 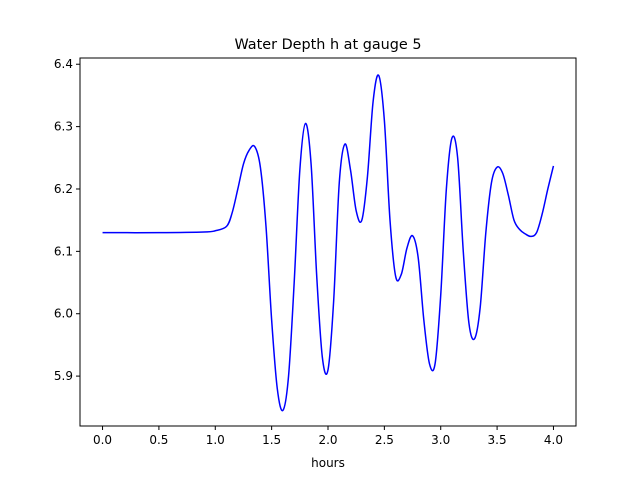 I want to click on x-tick-label: 0.0, so click(x=102, y=440).